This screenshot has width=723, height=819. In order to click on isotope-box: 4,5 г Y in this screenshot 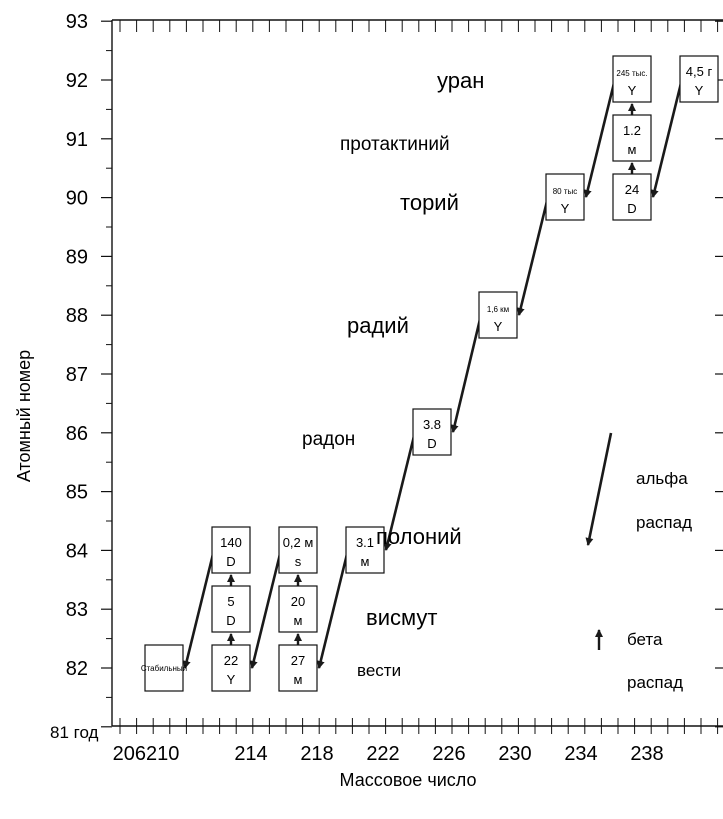, I will do `click(699, 79)`.